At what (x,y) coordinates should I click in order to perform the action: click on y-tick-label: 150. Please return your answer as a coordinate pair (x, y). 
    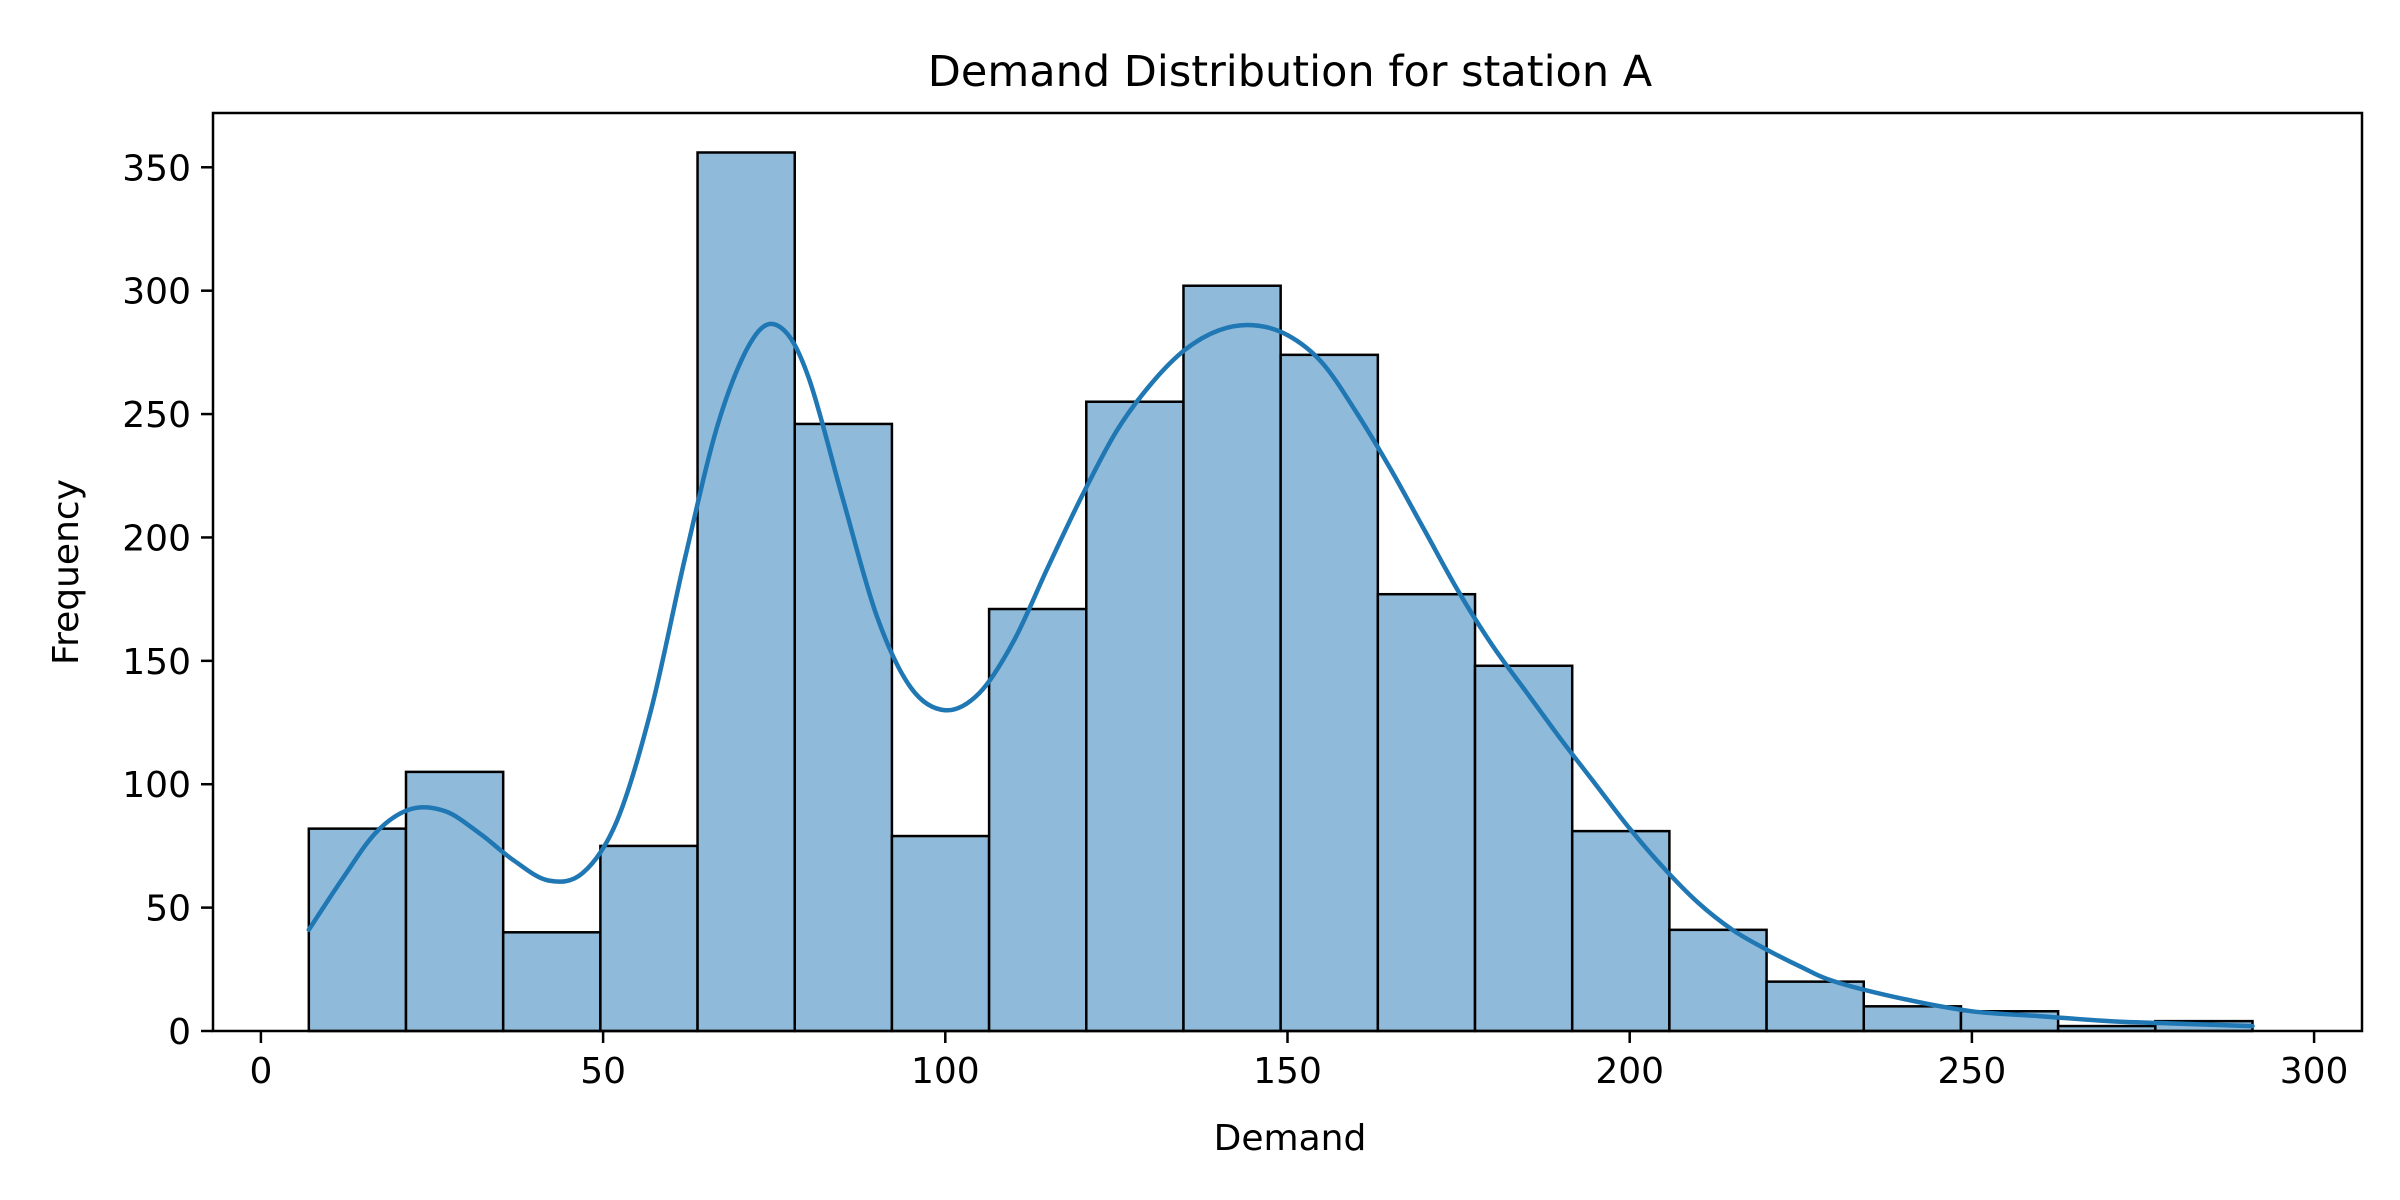
    Looking at the image, I should click on (156, 662).